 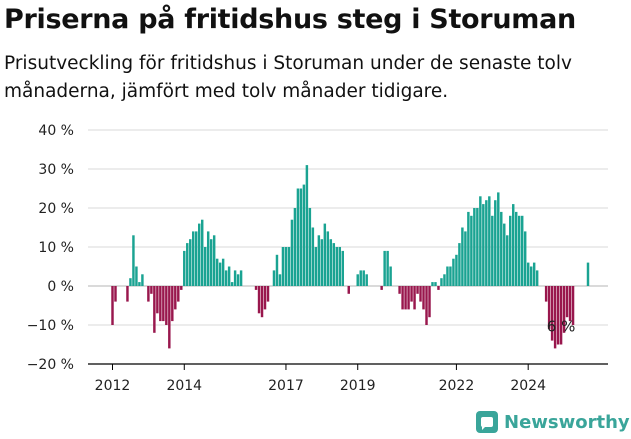 What do you see at coordinates (348, 378) in the screenshot?
I see `x-axis: 2012 2014 2017 2019 2022 2024` at bounding box center [348, 378].